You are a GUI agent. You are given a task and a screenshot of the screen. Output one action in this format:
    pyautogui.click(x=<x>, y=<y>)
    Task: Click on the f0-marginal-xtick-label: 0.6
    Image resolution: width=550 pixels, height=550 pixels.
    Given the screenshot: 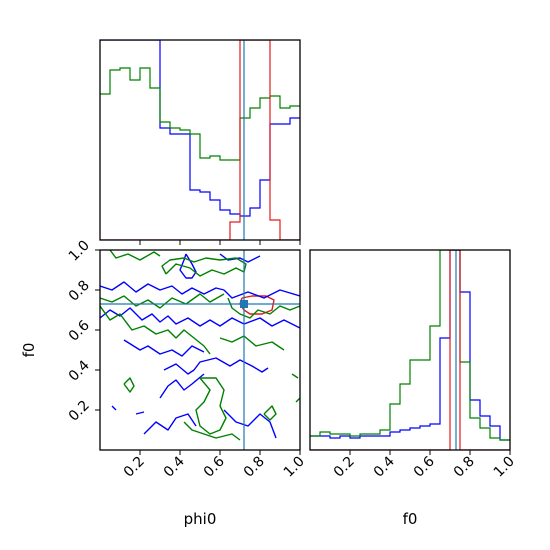 What is the action you would take?
    pyautogui.click(x=424, y=466)
    